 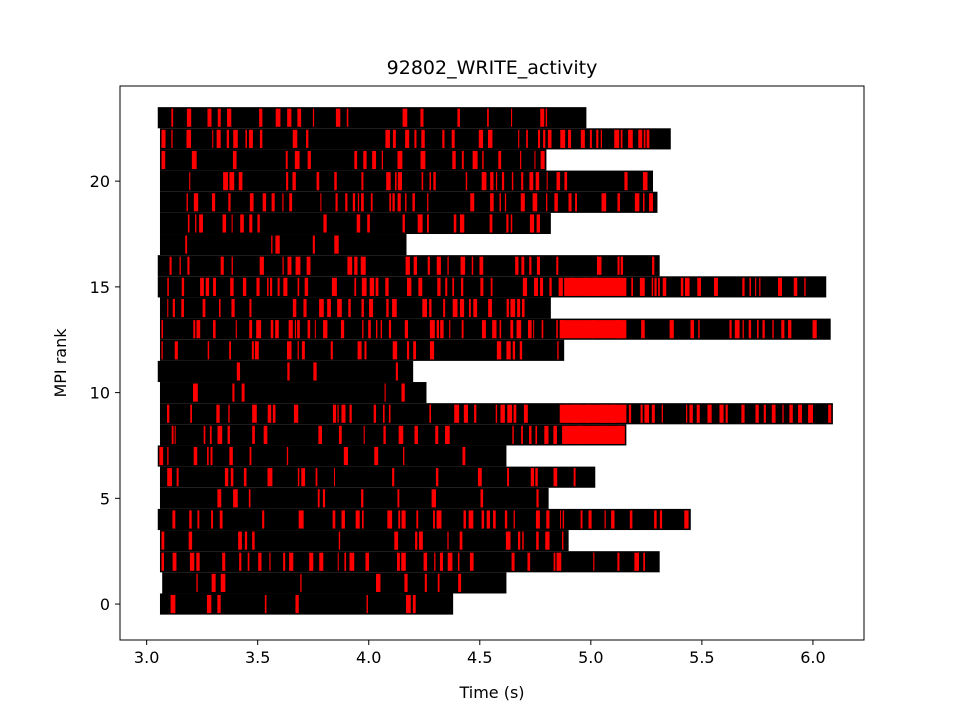 What do you see at coordinates (146, 657) in the screenshot?
I see `x-tick-label: 3.0` at bounding box center [146, 657].